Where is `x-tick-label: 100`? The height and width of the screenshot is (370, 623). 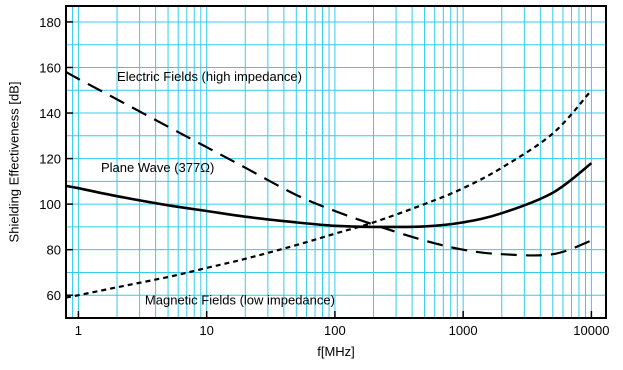 x-tick-label: 100 is located at coordinates (335, 330).